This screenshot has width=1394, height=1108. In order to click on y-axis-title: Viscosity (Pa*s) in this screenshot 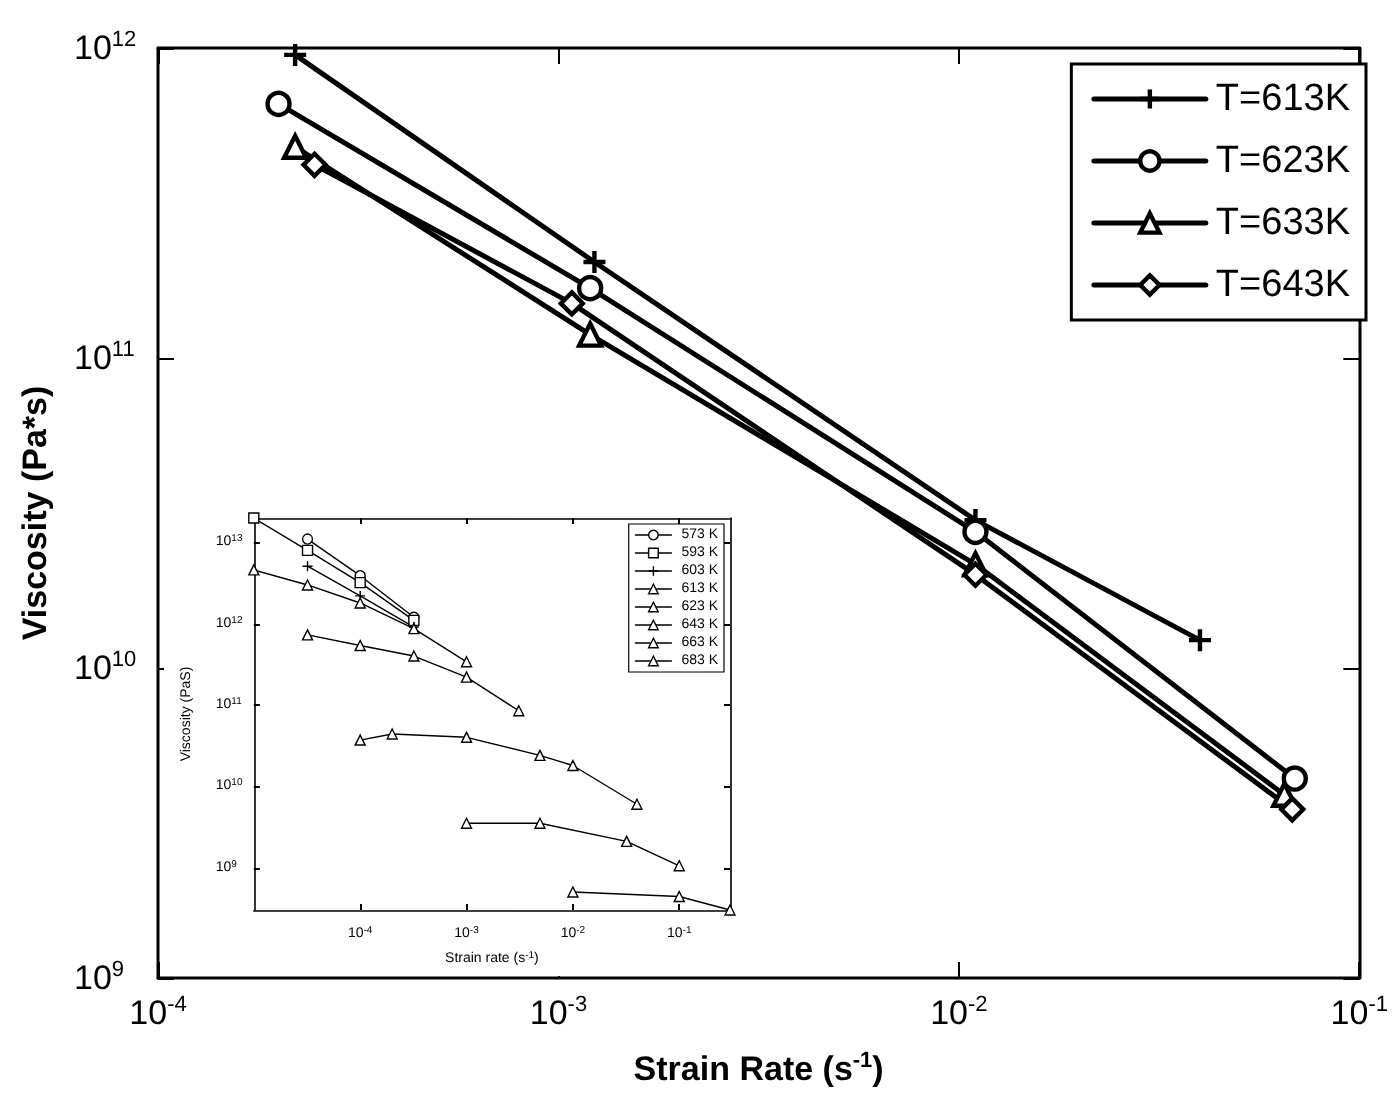, I will do `click(35, 513)`.